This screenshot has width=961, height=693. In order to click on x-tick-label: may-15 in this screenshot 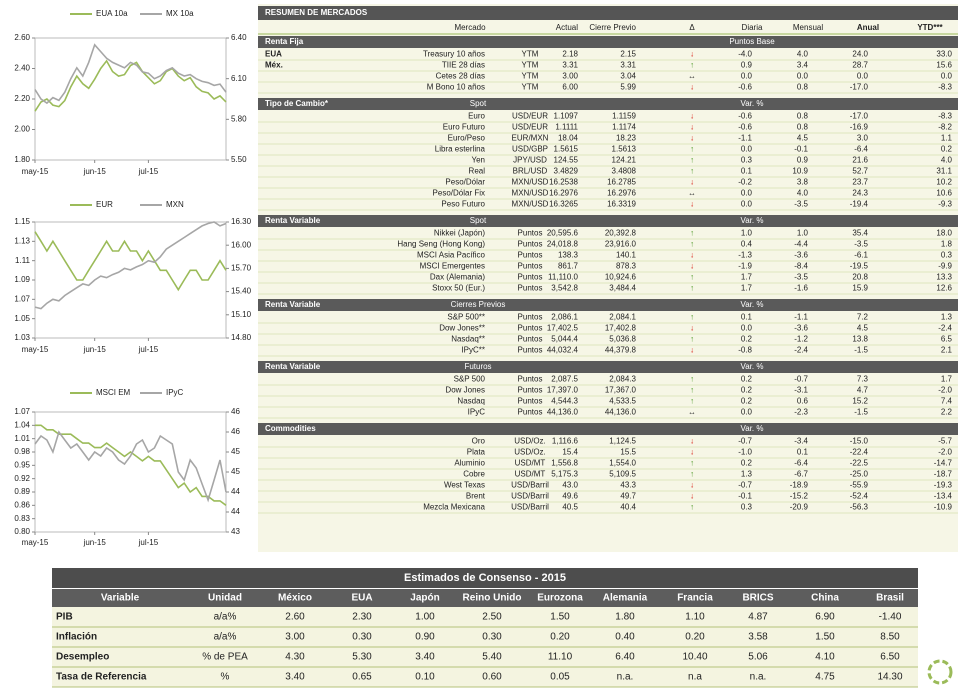, I will do `click(35, 542)`.